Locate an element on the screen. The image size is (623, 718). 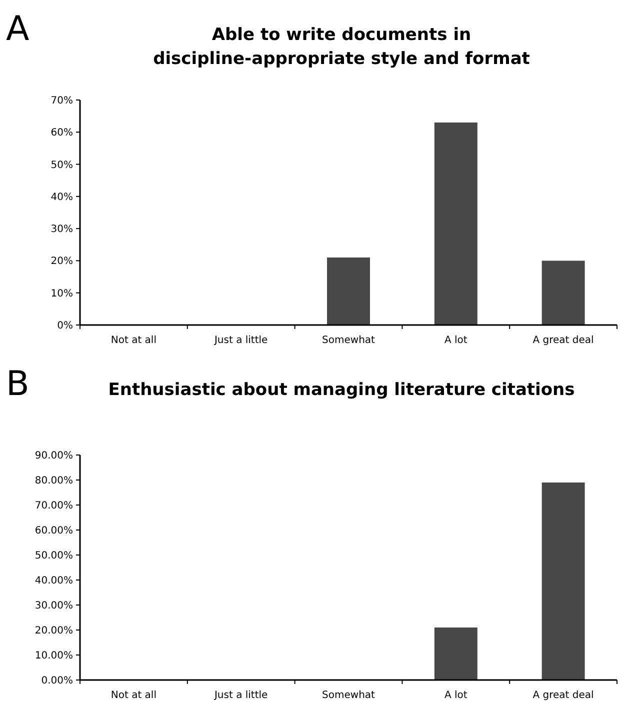
chart-title: Enthusiastic about managing literature citations is located at coordinates (341, 390).